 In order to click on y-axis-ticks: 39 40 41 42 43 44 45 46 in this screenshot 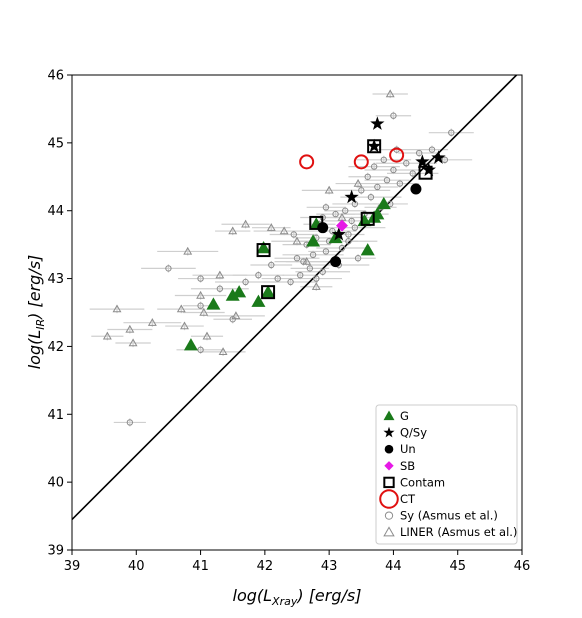, I will do `click(59, 314)`.